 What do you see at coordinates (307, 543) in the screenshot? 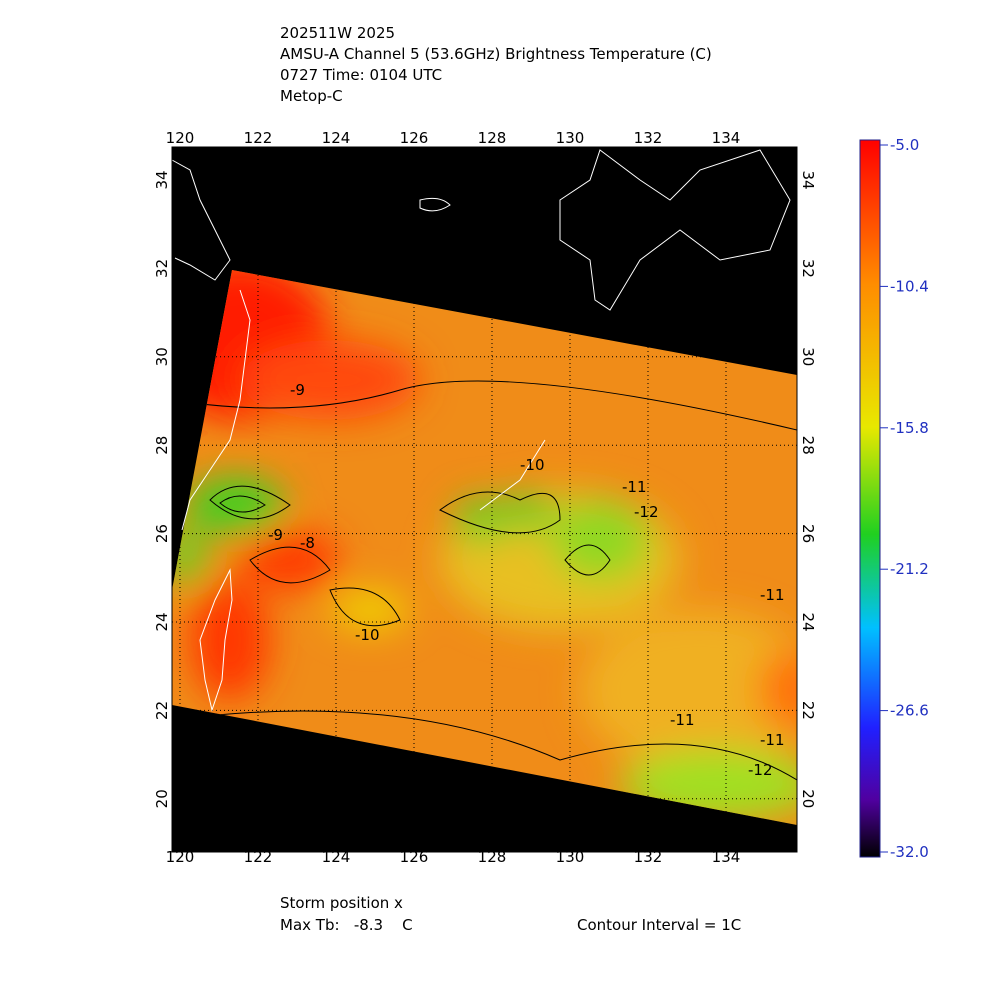
I see `contour-label: -8` at bounding box center [307, 543].